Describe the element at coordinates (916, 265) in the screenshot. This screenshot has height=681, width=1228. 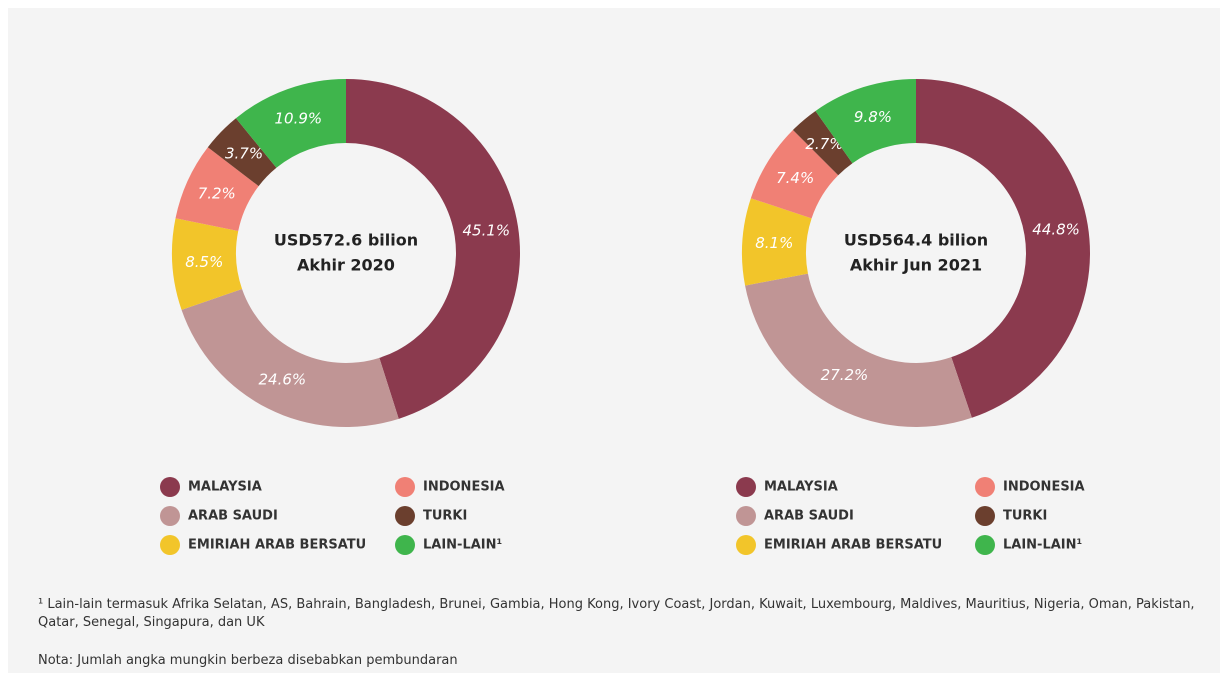
I see `center-text: Akhir Jun 2021` at that location.